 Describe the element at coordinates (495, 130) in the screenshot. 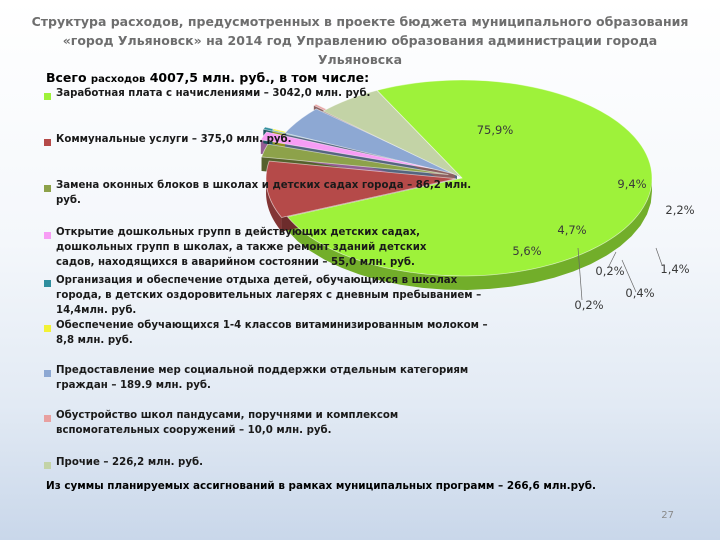

I see `pie-label-0: 75,9%` at that location.